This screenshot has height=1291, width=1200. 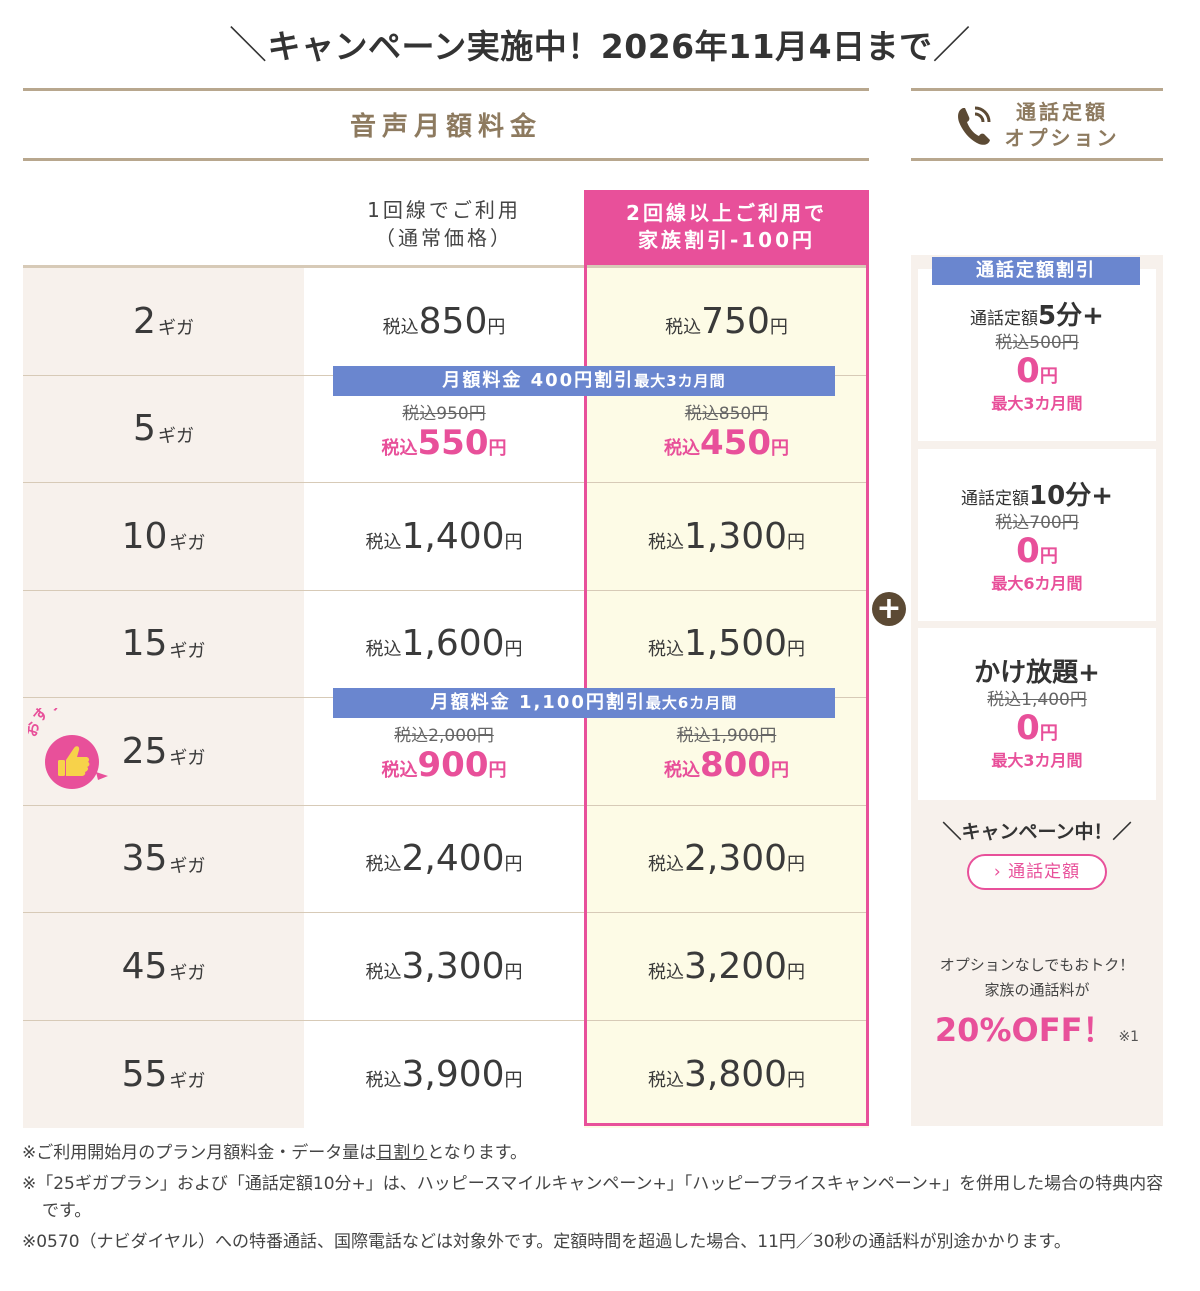 What do you see at coordinates (597, 1153) in the screenshot?
I see `footnote-1: ※ご利用開始月のプラン月額料金・データ量は日割りとなります。` at bounding box center [597, 1153].